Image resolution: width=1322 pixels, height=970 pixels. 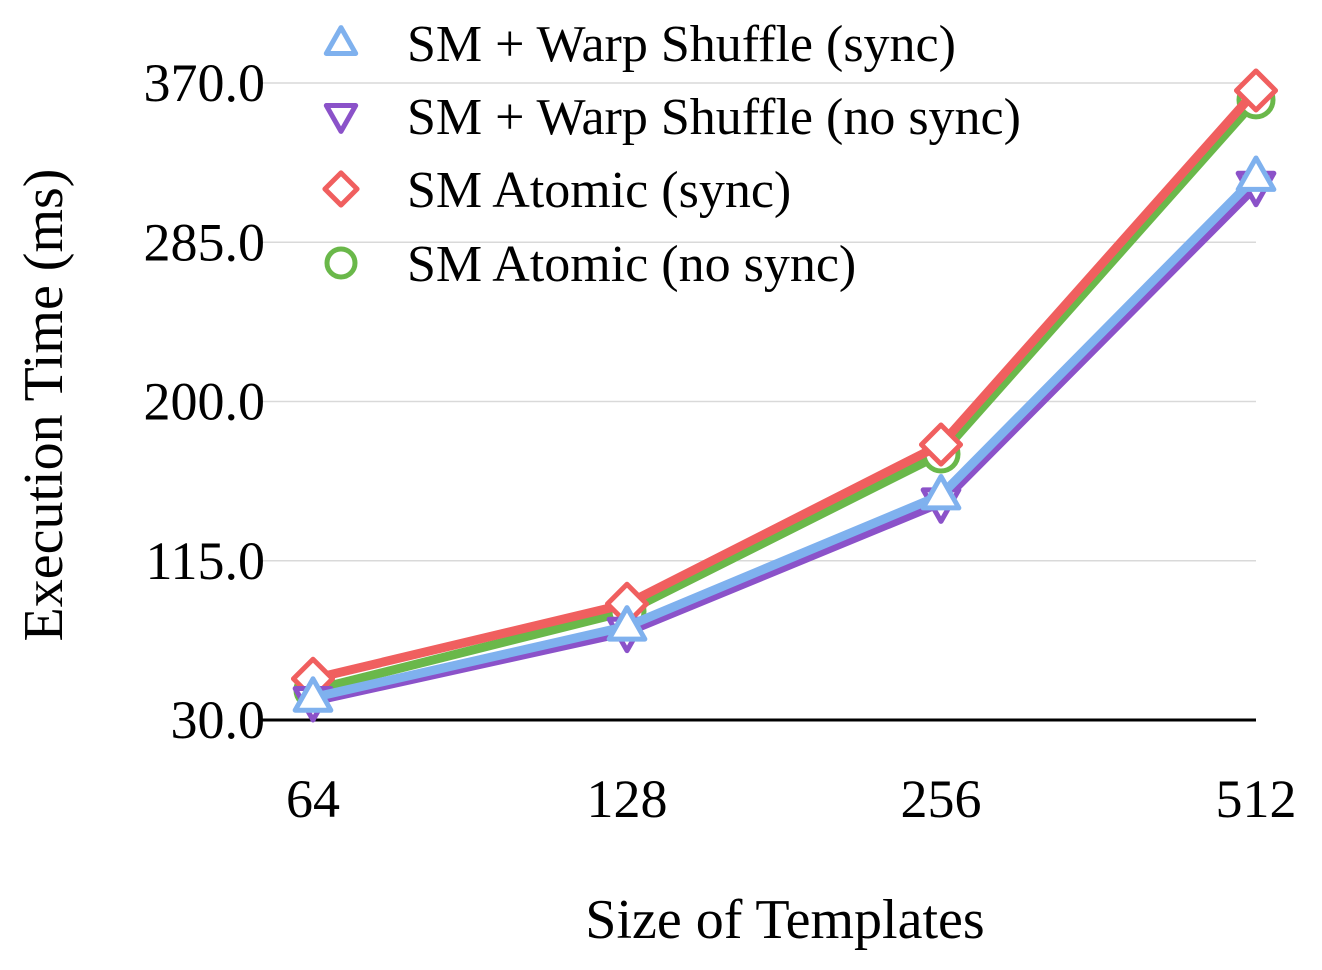 What do you see at coordinates (341, 118) in the screenshot?
I see `triangle-down-icon` at bounding box center [341, 118].